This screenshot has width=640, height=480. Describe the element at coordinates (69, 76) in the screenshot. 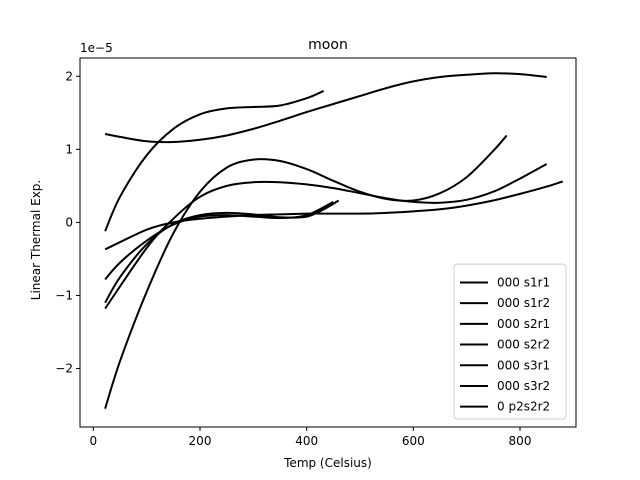

I see `y-tick-label: 2` at that location.